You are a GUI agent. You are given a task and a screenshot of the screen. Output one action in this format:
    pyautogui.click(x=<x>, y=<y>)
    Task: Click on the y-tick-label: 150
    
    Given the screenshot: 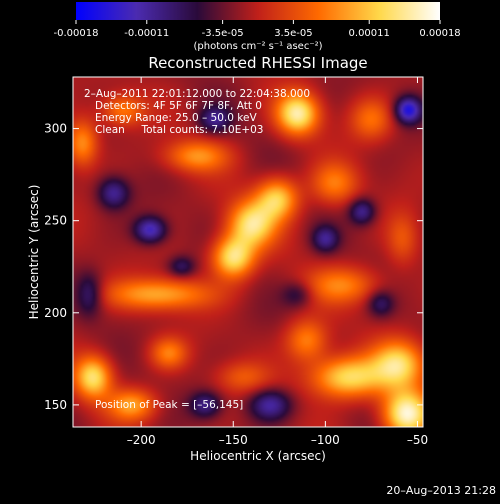 What is the action you would take?
    pyautogui.click(x=55, y=405)
    